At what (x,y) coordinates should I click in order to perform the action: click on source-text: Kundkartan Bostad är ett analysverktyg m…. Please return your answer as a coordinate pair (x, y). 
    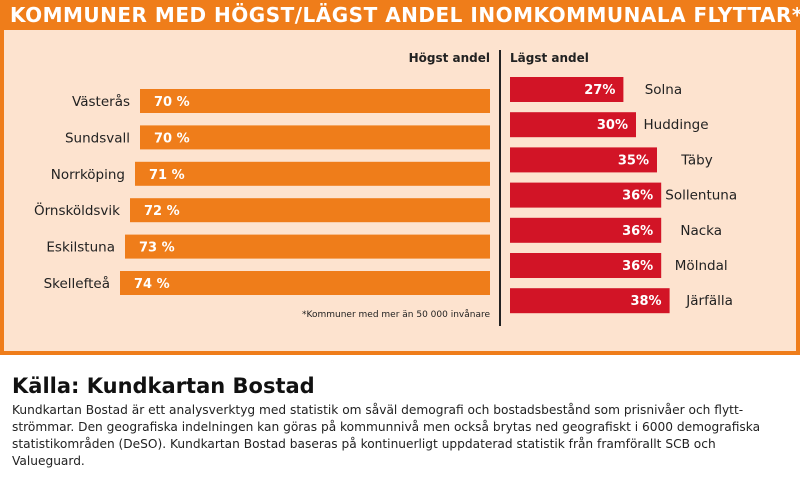
    Looking at the image, I should click on (386, 435).